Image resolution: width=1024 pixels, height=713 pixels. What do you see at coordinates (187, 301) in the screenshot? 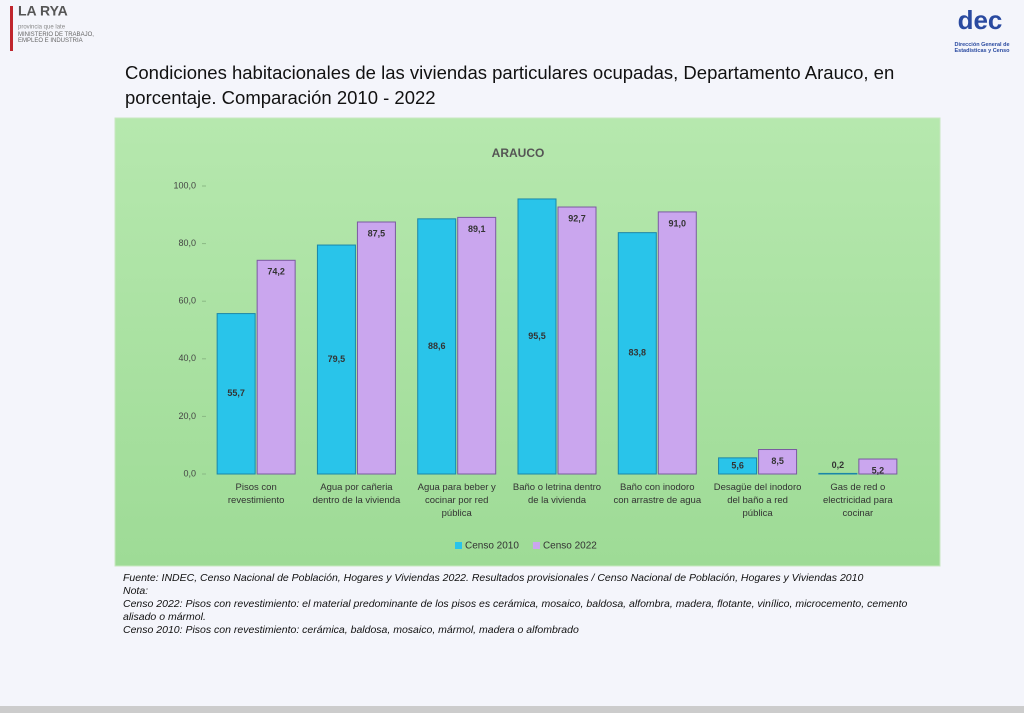
I see `y-tick-label: 60,0` at bounding box center [187, 301].